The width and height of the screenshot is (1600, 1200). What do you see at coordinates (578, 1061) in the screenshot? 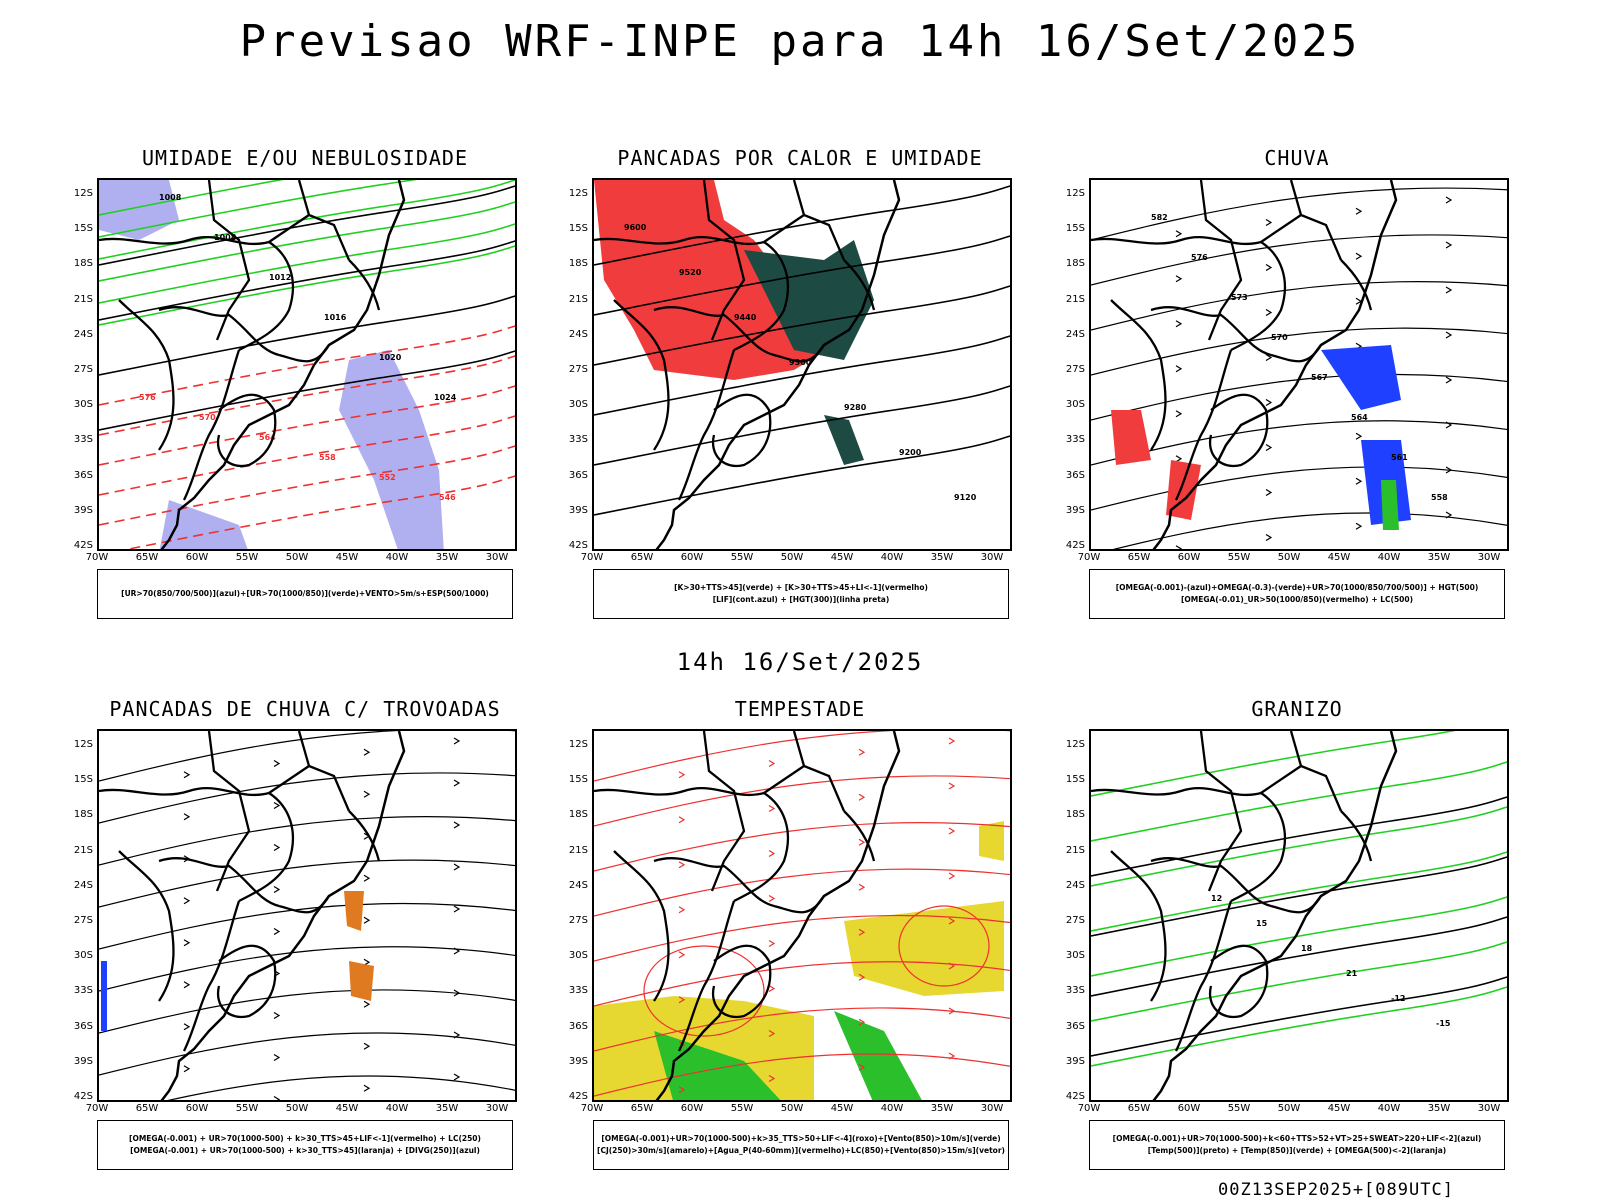
I see `lat-tick-label: 39S` at bounding box center [578, 1061].